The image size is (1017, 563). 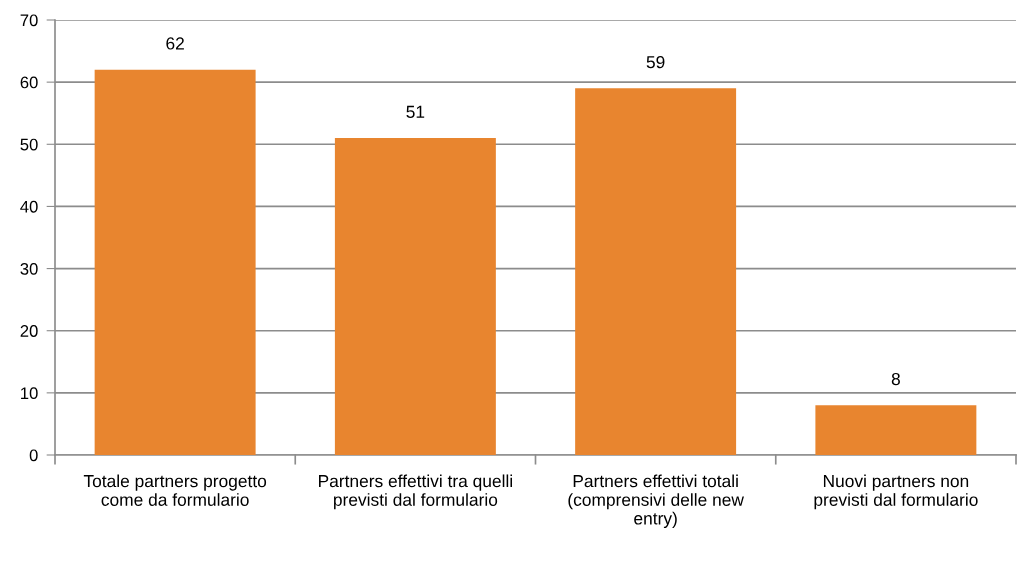 What do you see at coordinates (175, 43) in the screenshot?
I see `data-label: 62` at bounding box center [175, 43].